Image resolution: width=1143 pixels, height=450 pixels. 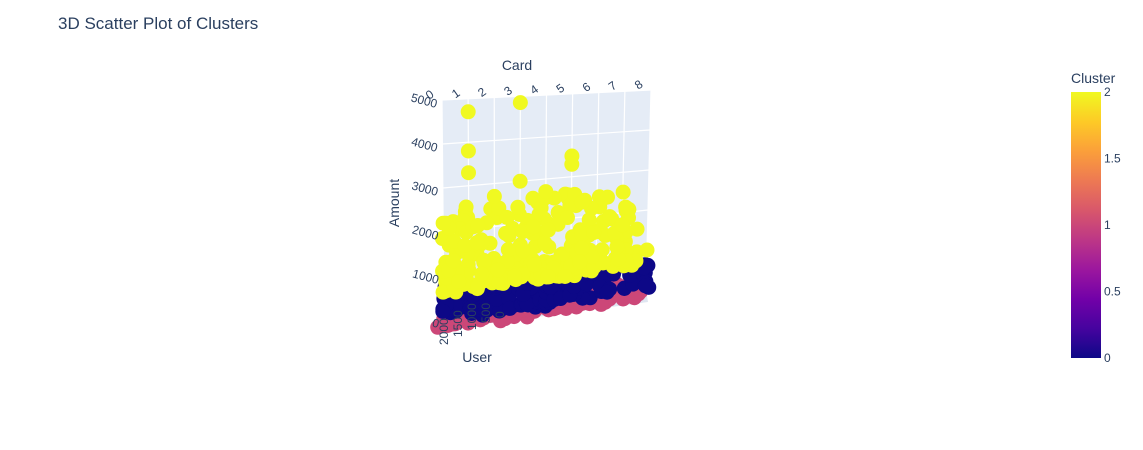 I want to click on data-points, so click(x=543, y=215).